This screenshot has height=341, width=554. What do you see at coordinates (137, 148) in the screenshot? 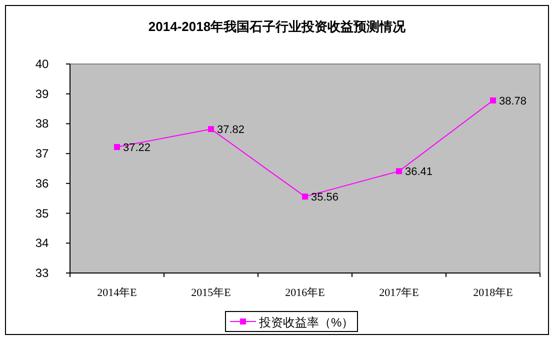
I see `data-label: 37.22` at bounding box center [137, 148].